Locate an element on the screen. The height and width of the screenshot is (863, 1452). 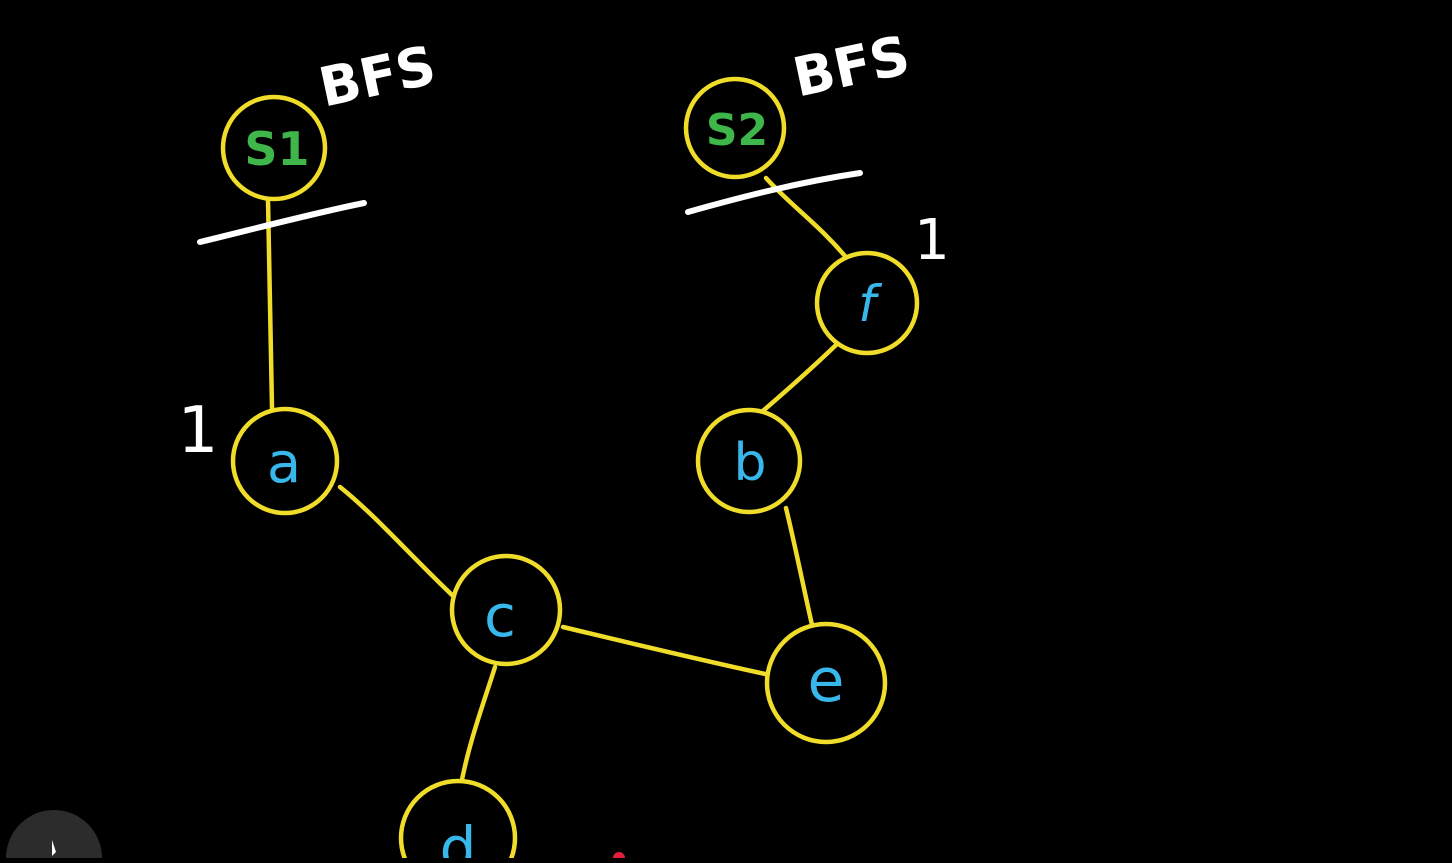
graph-node-a: a is located at coordinates (285, 461).